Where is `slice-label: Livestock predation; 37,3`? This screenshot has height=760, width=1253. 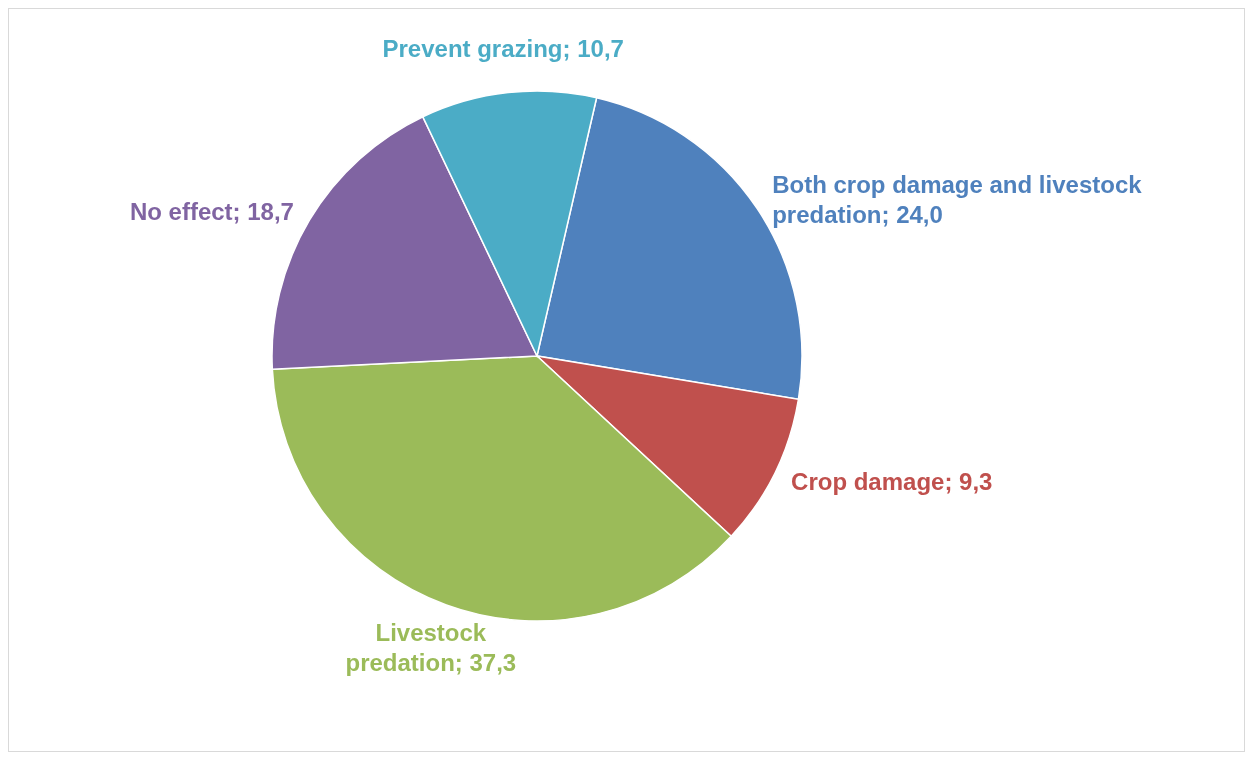 slice-label: Livestock predation; 37,3 is located at coordinates (431, 647).